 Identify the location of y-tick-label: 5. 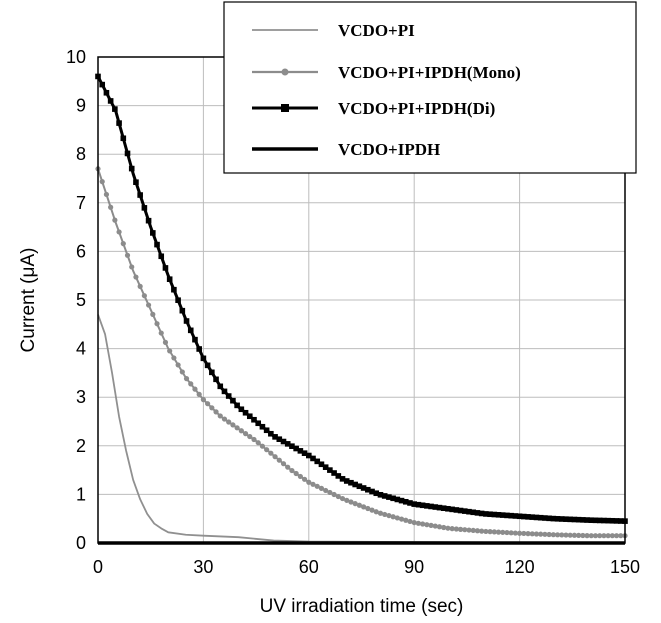
(81, 300).